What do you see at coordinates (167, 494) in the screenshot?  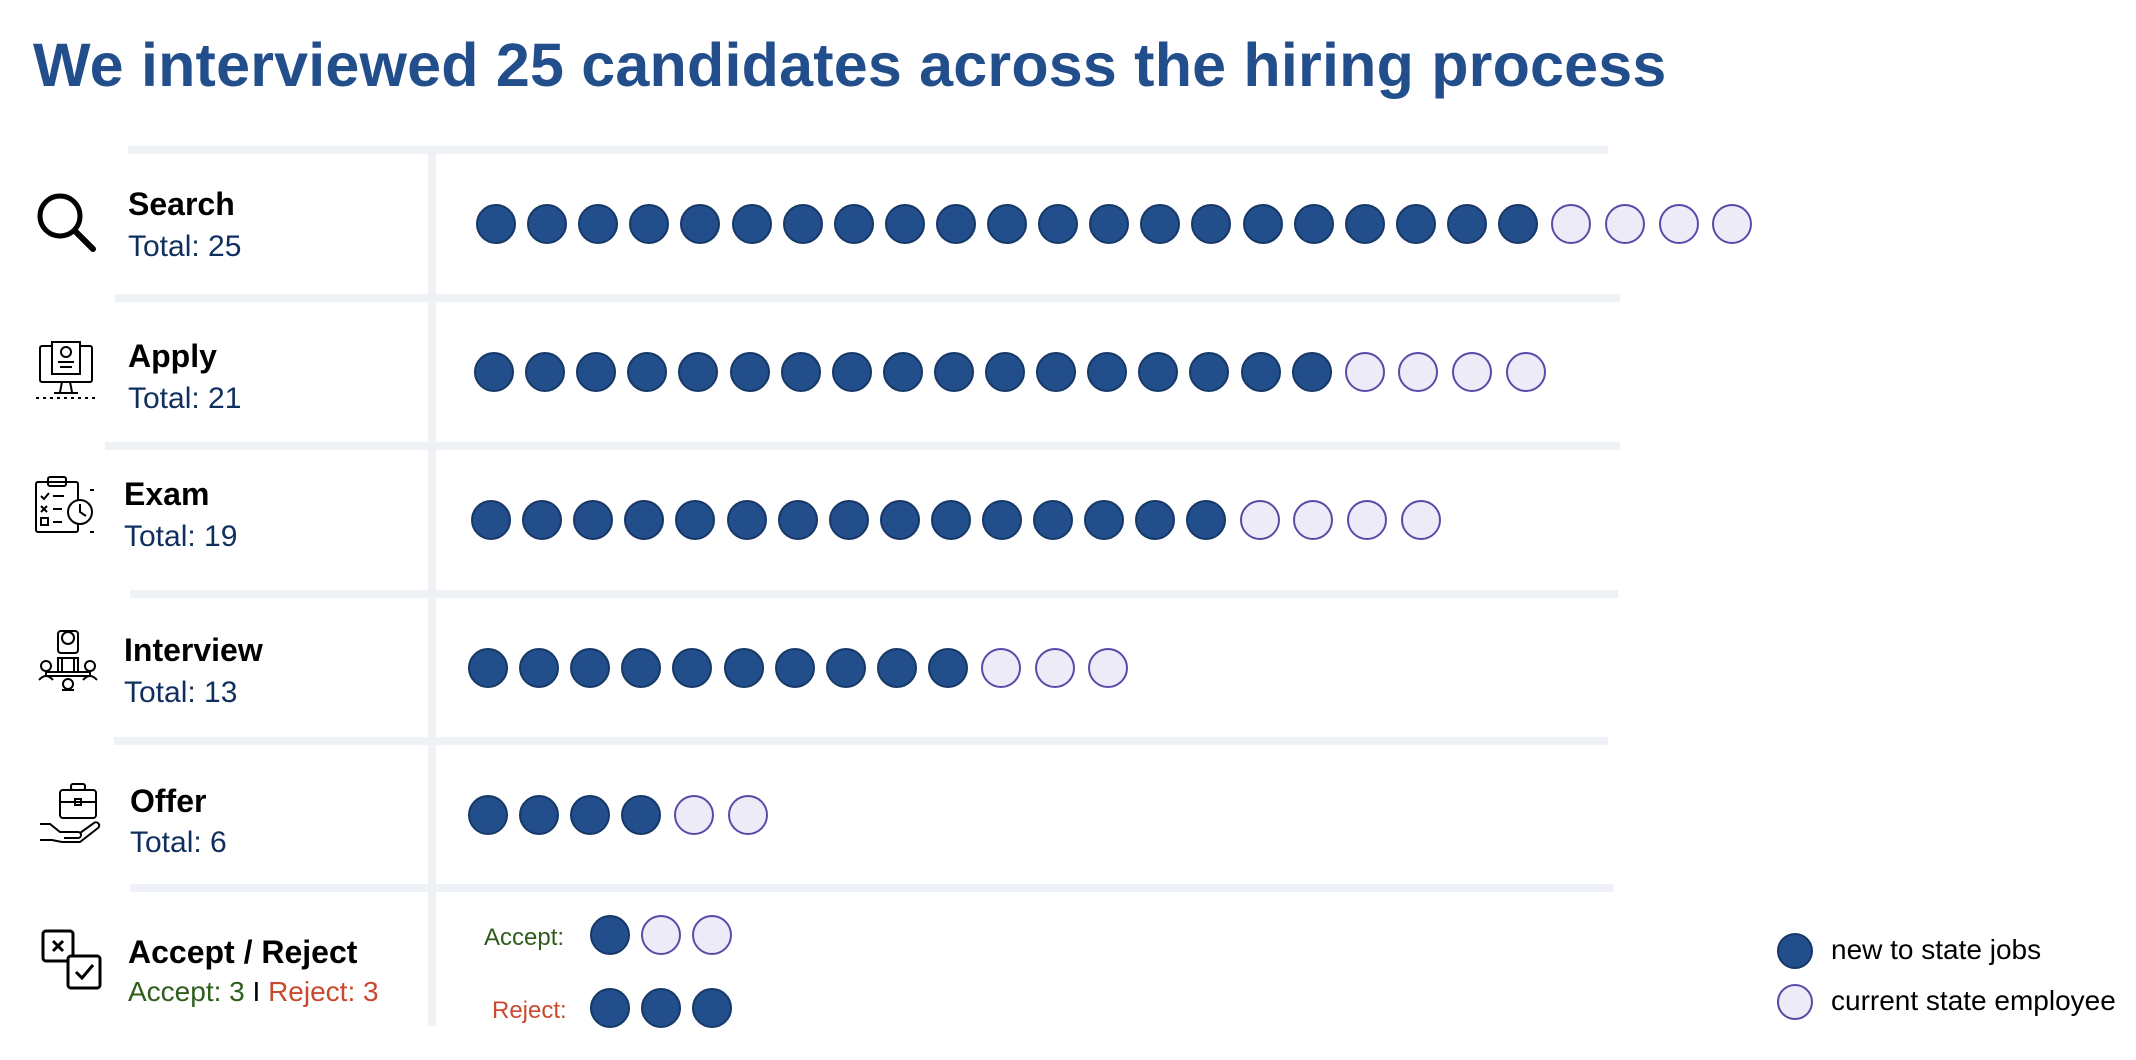 I see `stage-name: Exam` at bounding box center [167, 494].